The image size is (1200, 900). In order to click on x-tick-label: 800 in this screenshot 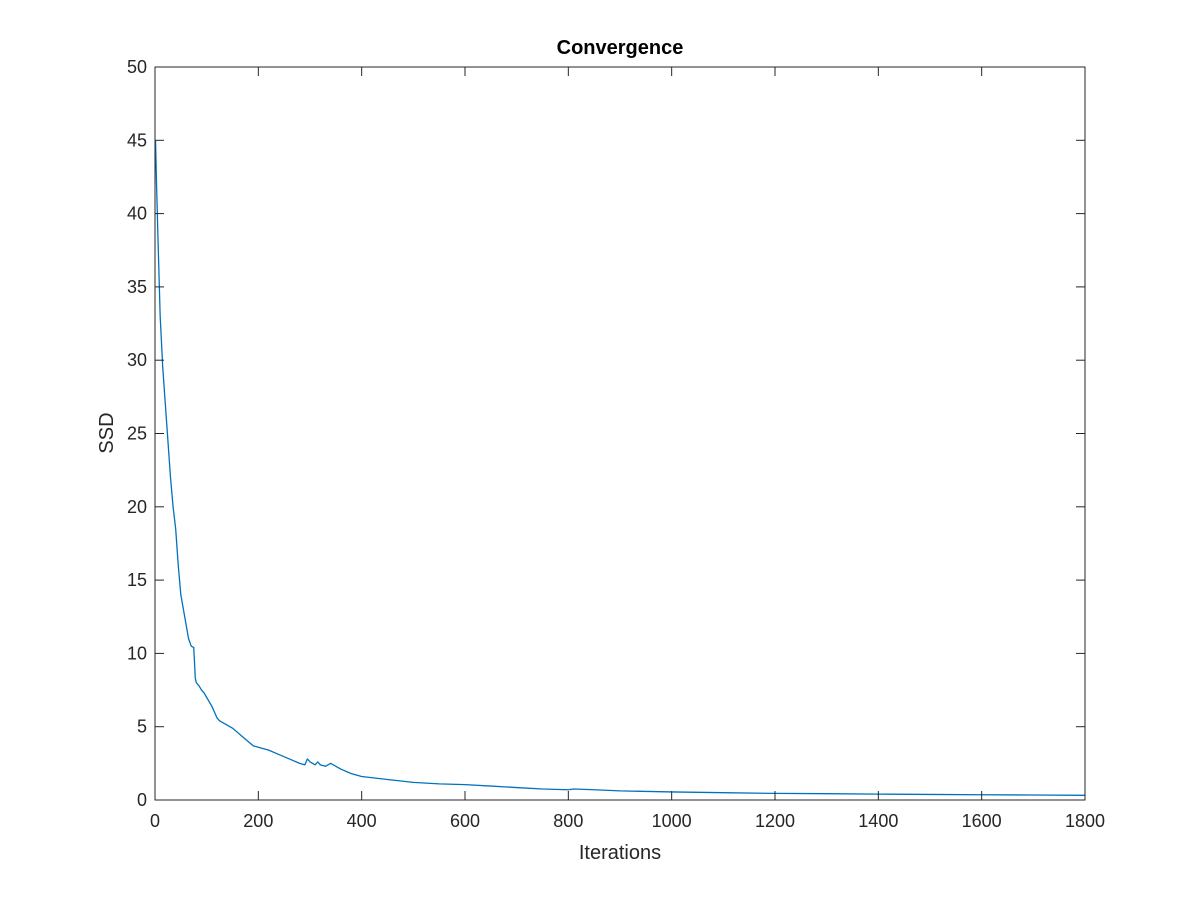, I will do `click(568, 821)`.